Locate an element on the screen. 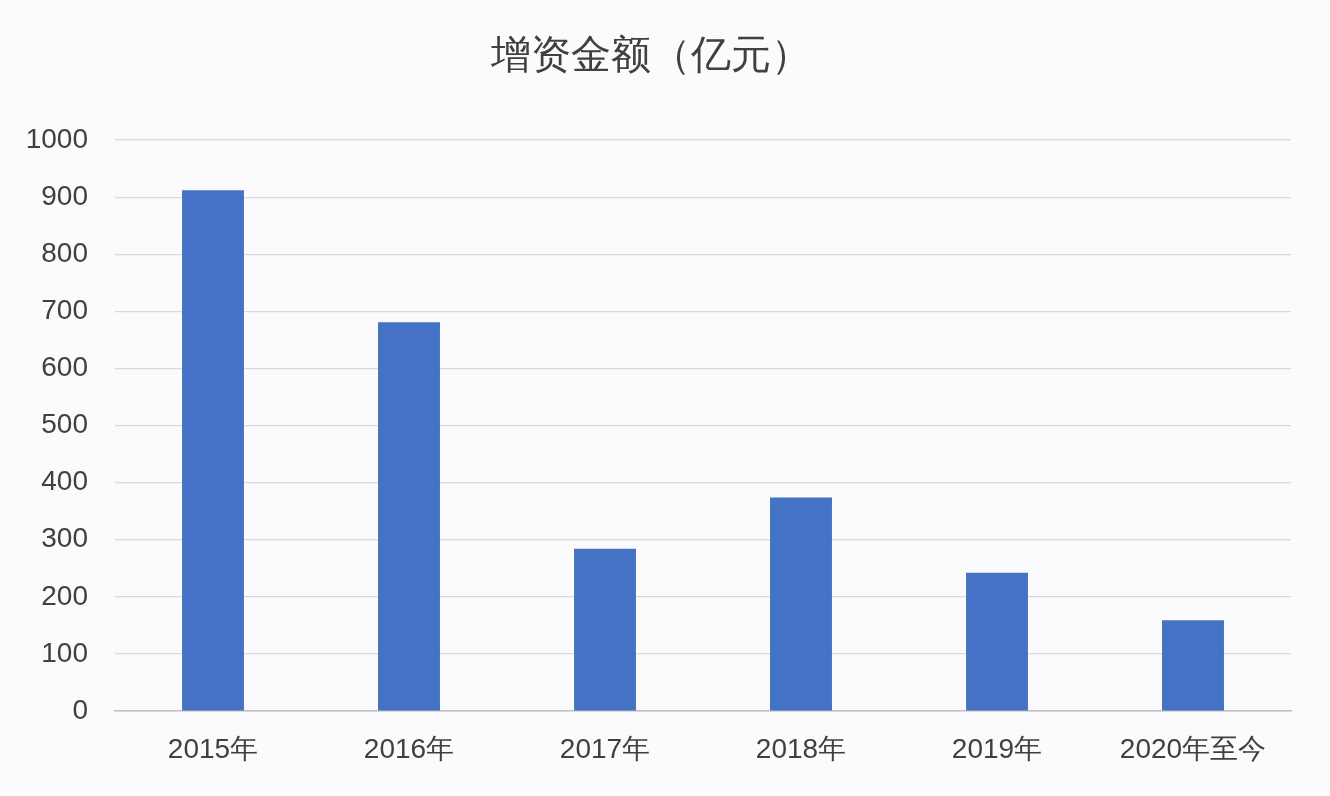 The image size is (1330, 796). y-tick-label: 600 is located at coordinates (64, 367).